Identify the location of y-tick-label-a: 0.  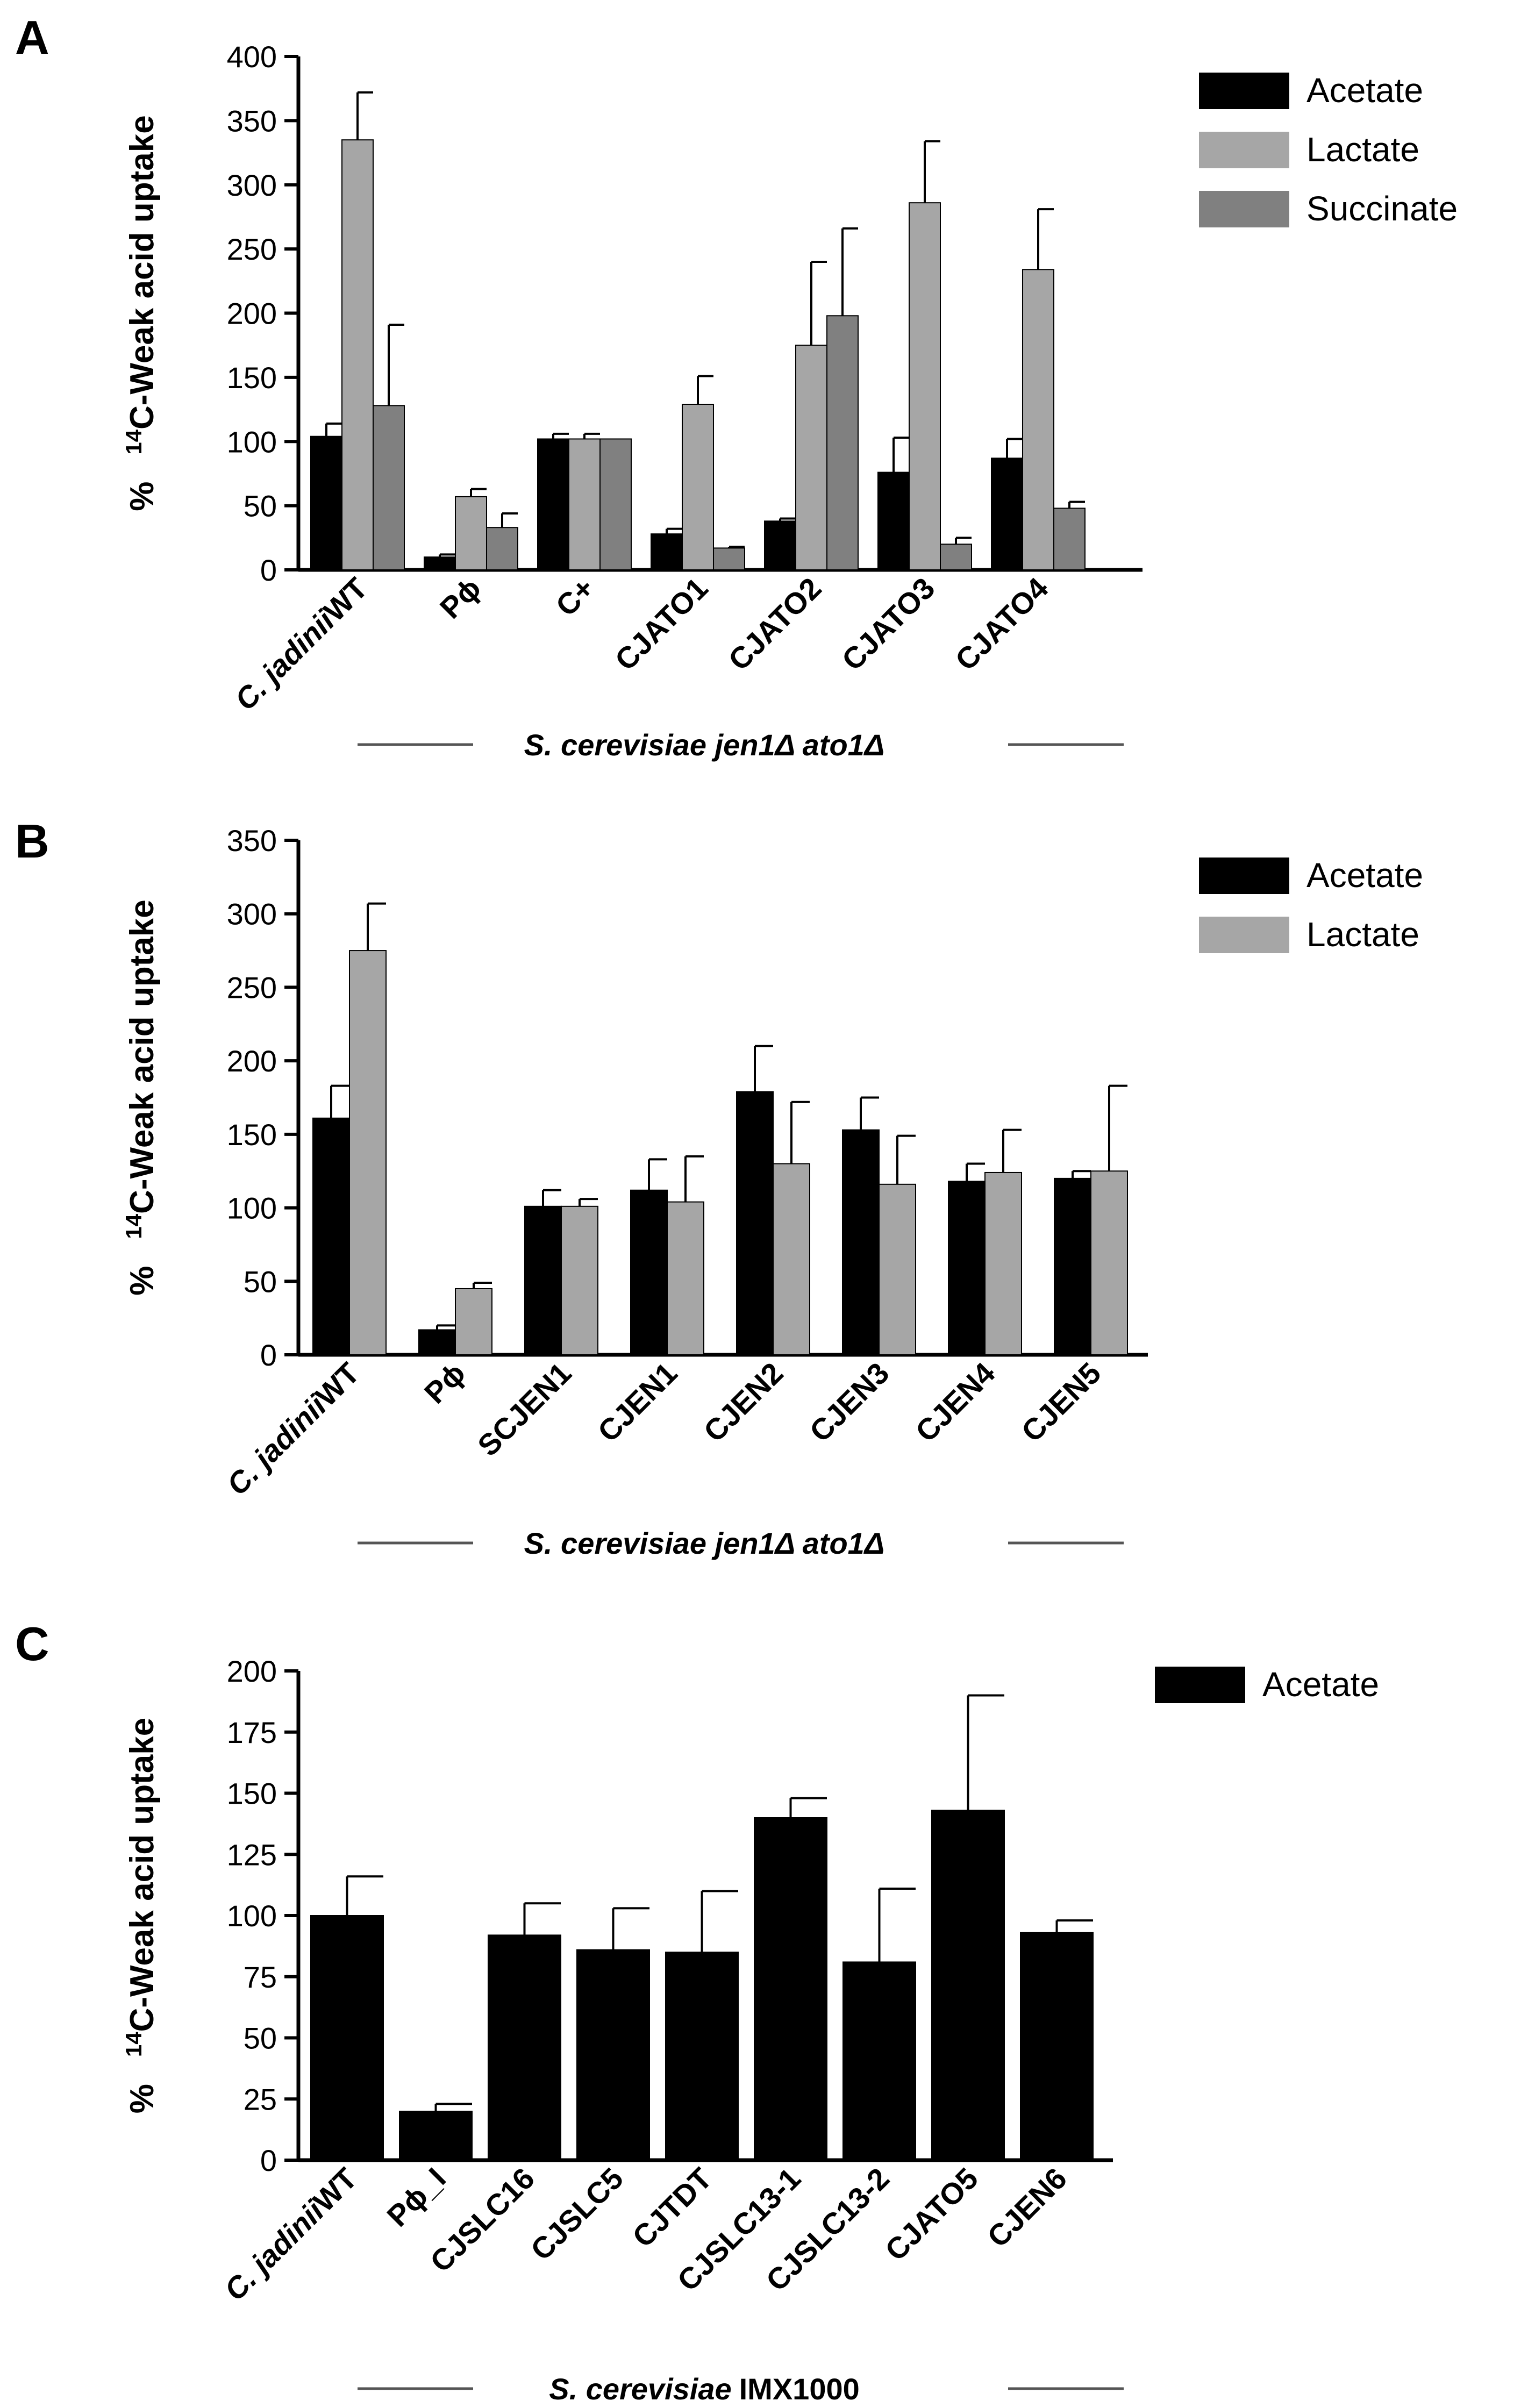
(268, 570).